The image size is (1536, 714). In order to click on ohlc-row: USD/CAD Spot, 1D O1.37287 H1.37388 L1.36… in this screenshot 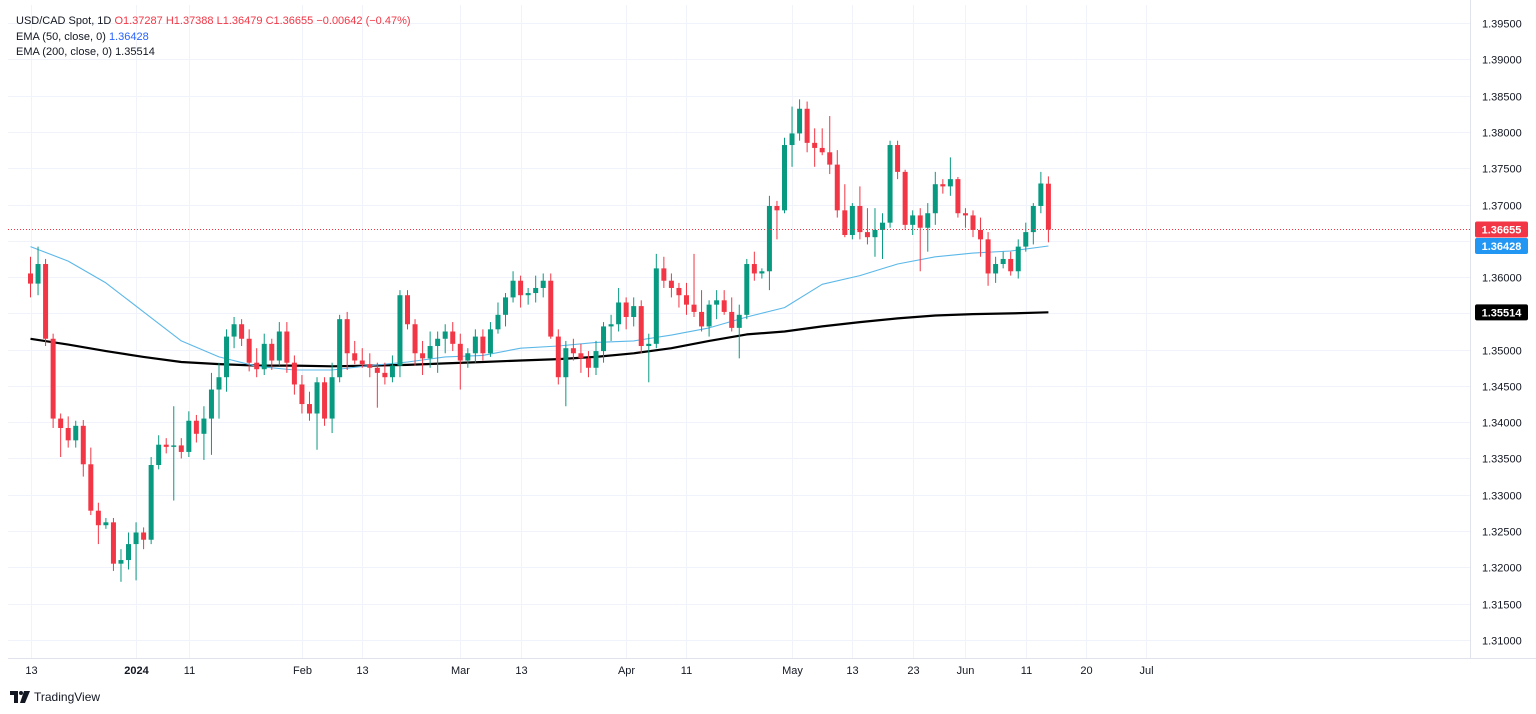, I will do `click(213, 22)`.